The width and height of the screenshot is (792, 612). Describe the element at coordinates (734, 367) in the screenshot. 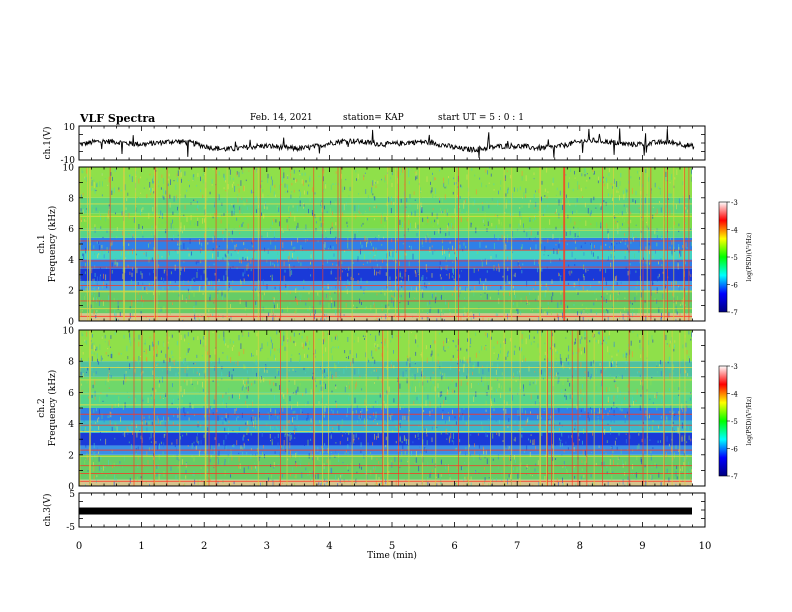

I see `s2-colorbar-tick-label: -3` at that location.